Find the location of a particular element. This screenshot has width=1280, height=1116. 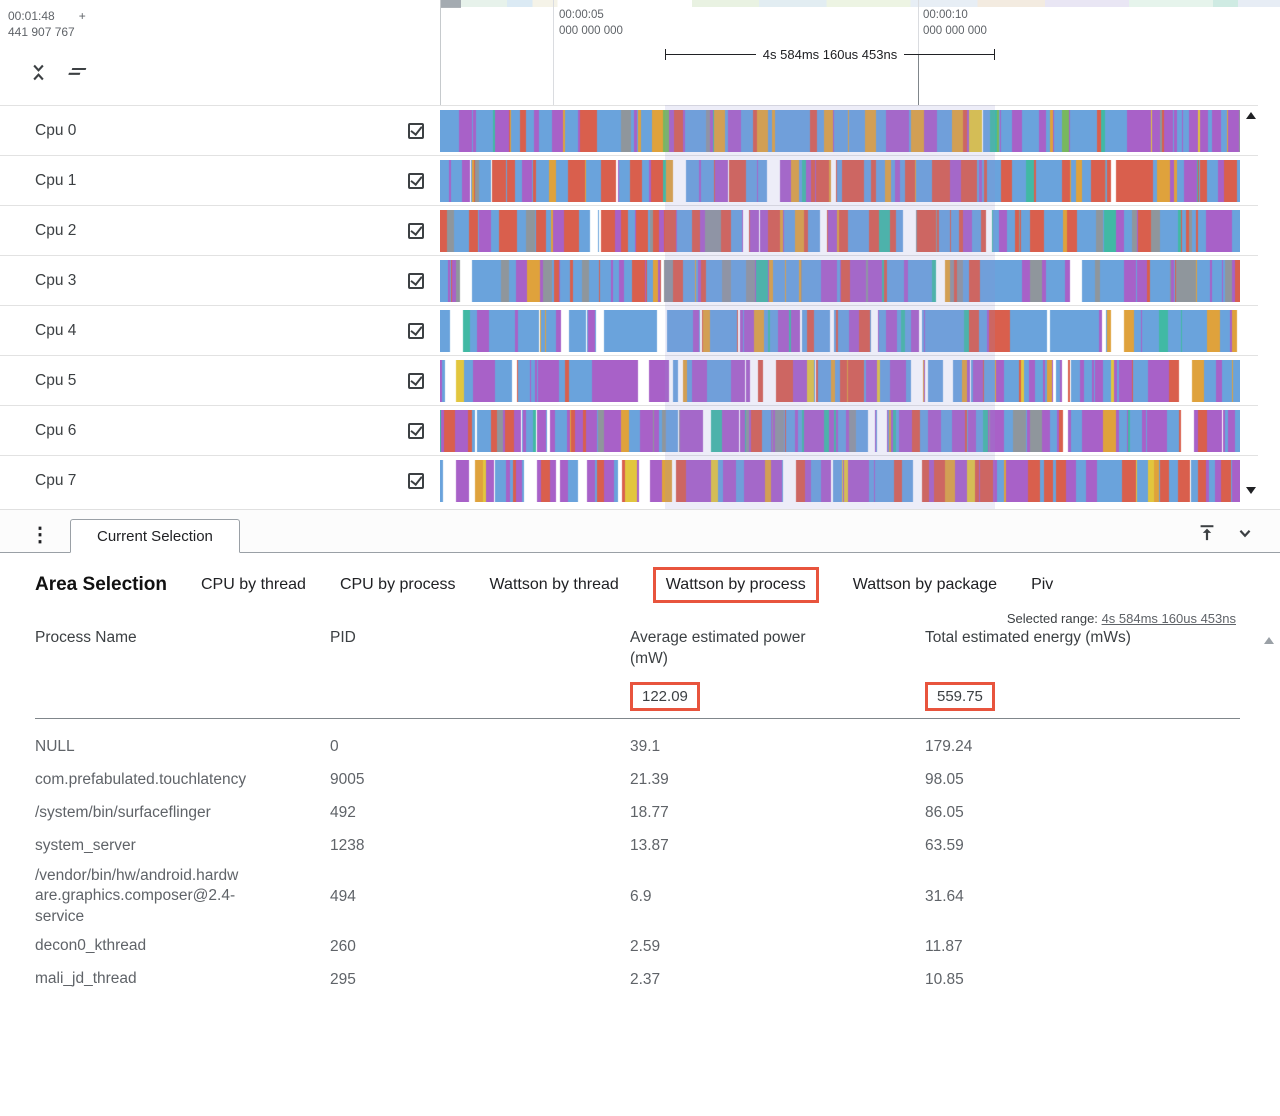

total-avg-power-badge: 122.09 is located at coordinates (665, 696).